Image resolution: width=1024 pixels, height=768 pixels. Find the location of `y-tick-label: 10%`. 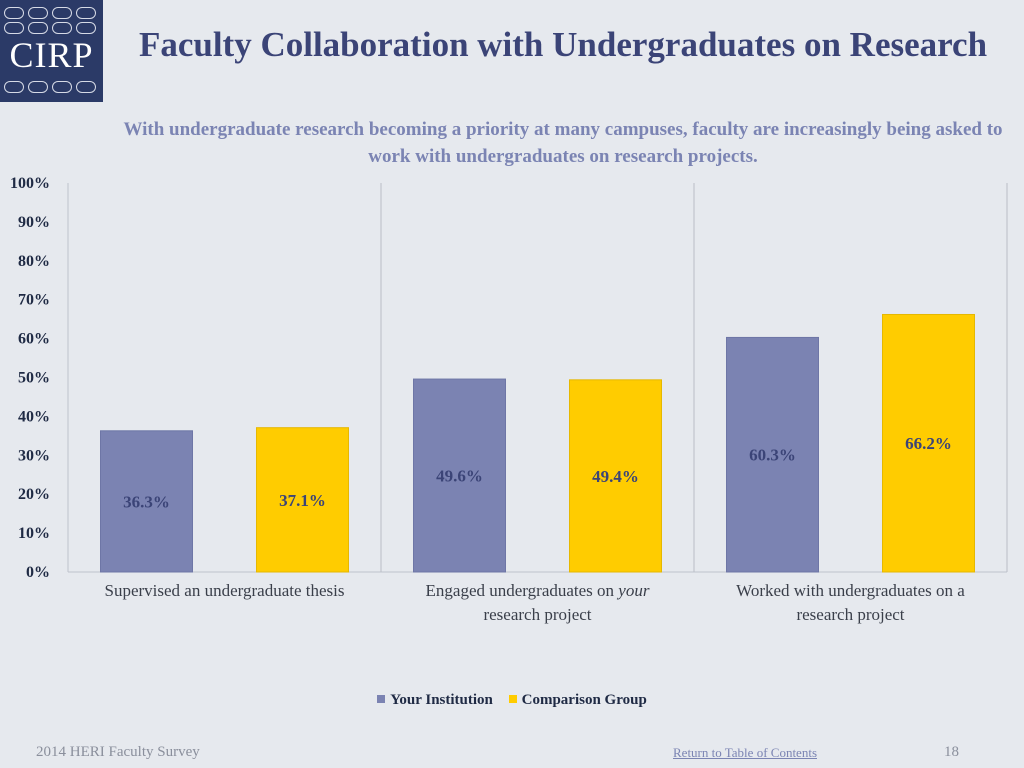

y-tick-label: 10% is located at coordinates (34, 533).